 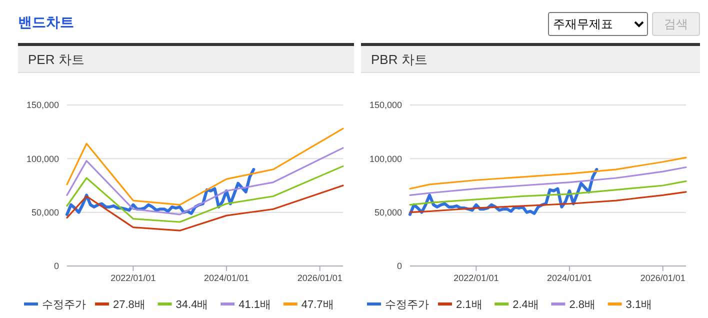 What do you see at coordinates (469, 304) in the screenshot?
I see `legend-label: 2.1배` at bounding box center [469, 304].